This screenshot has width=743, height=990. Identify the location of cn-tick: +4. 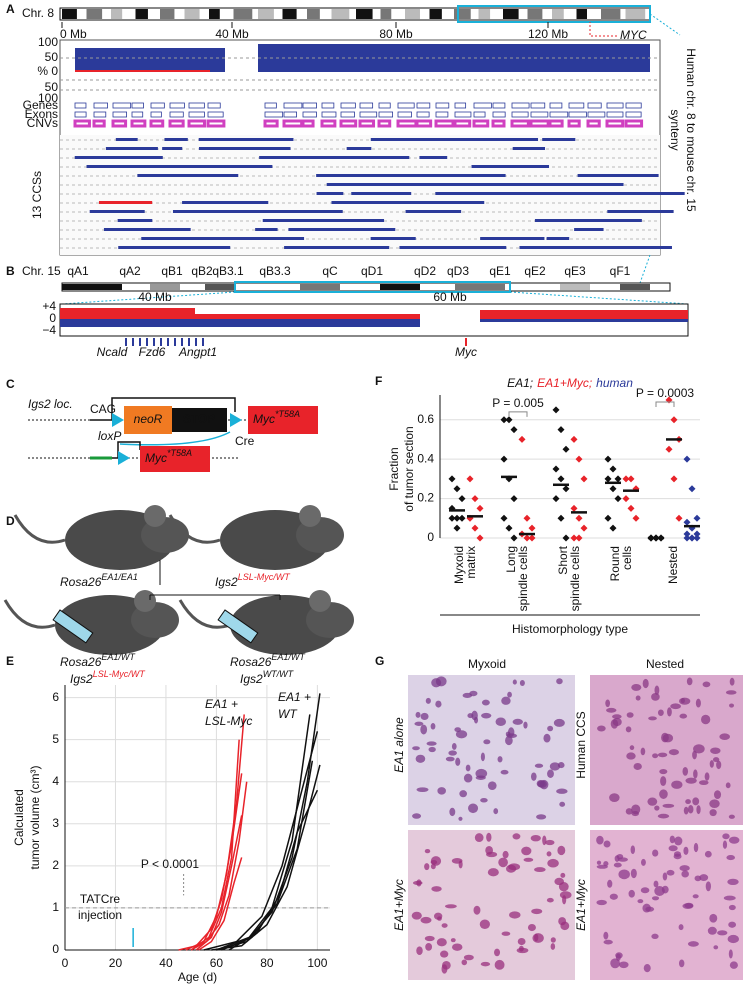
(49, 306).